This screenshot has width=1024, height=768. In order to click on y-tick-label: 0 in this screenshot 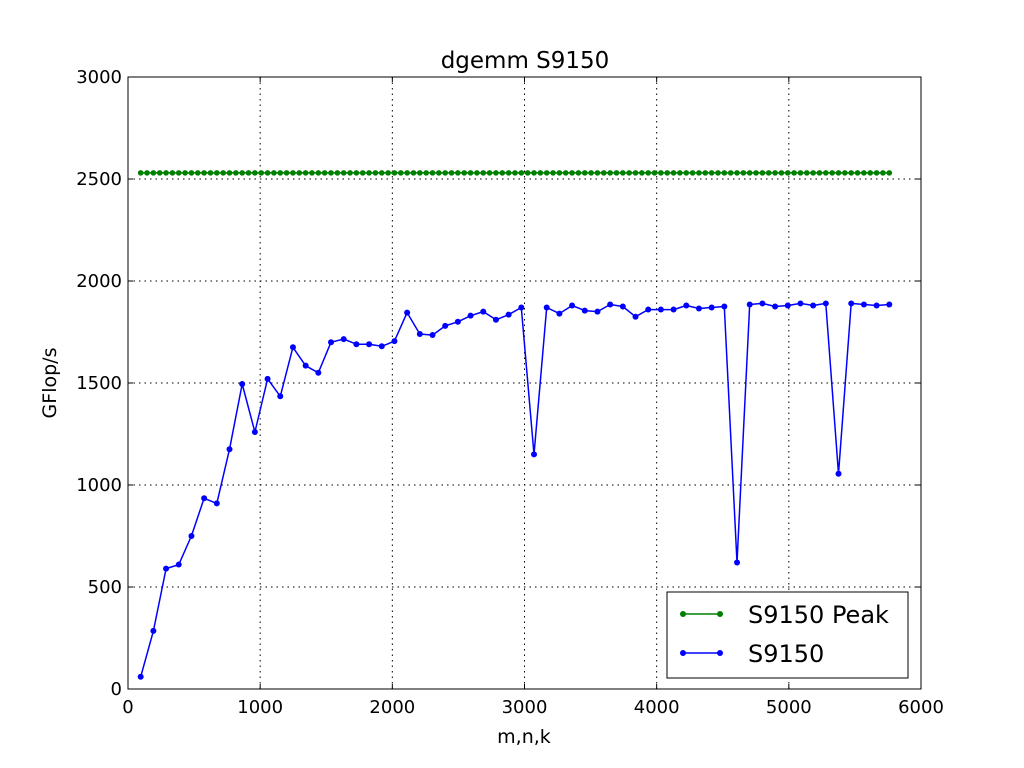, I will do `click(116, 689)`.